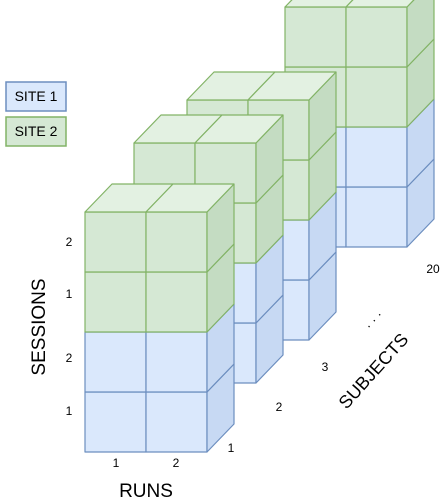 Image resolution: width=447 pixels, height=504 pixels. What do you see at coordinates (69, 294) in the screenshot?
I see `session-tick-site2-1: 1` at bounding box center [69, 294].